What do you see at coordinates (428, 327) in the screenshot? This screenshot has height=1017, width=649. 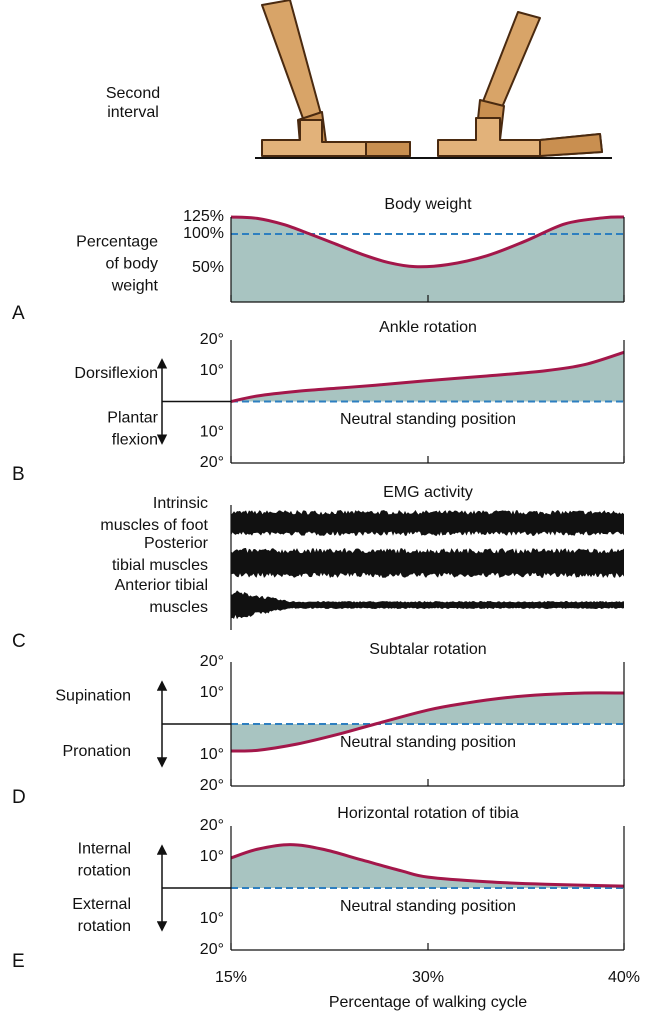 I see `chart-title: Ankle rotation` at bounding box center [428, 327].